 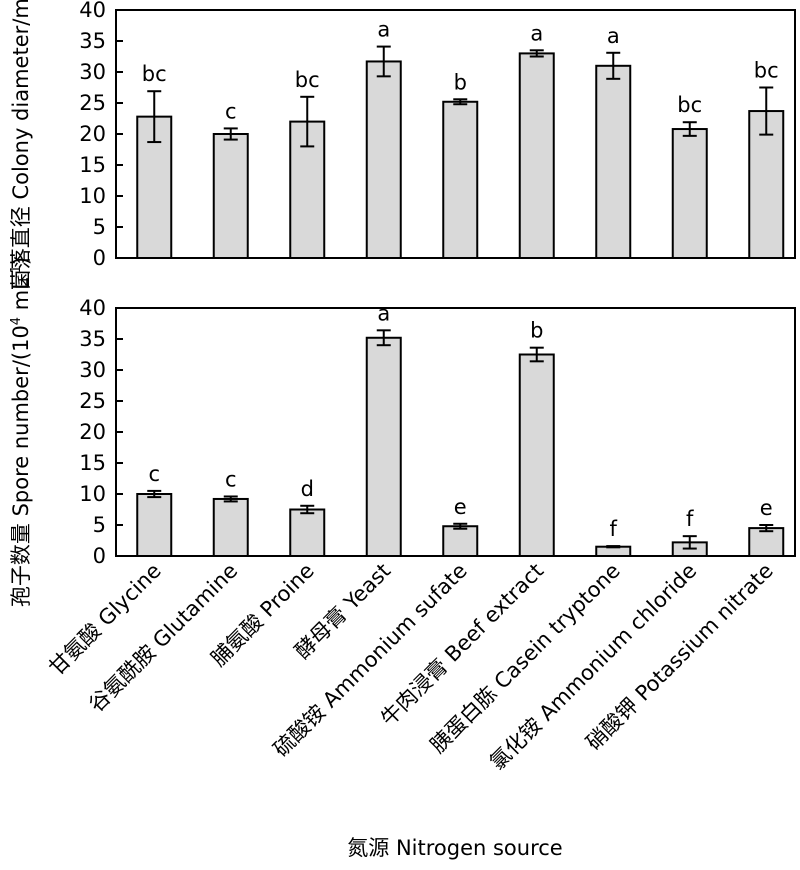 What do you see at coordinates (21, 420) in the screenshot?
I see `y-axis-title-en: Spore number/(10` at bounding box center [21, 420].